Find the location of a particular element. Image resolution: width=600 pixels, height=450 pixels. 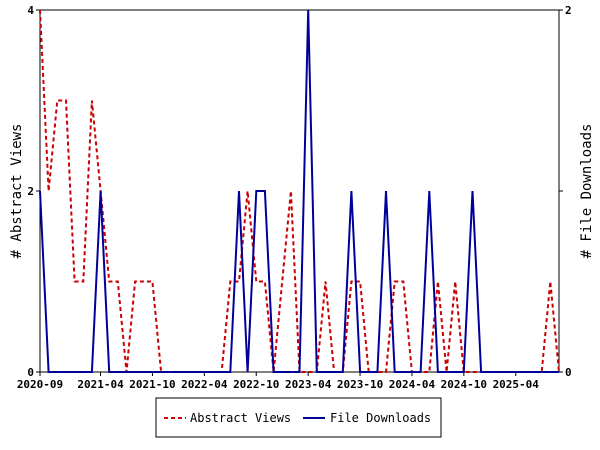

legend-label-file-downloads: File Downloads is located at coordinates (380, 418).